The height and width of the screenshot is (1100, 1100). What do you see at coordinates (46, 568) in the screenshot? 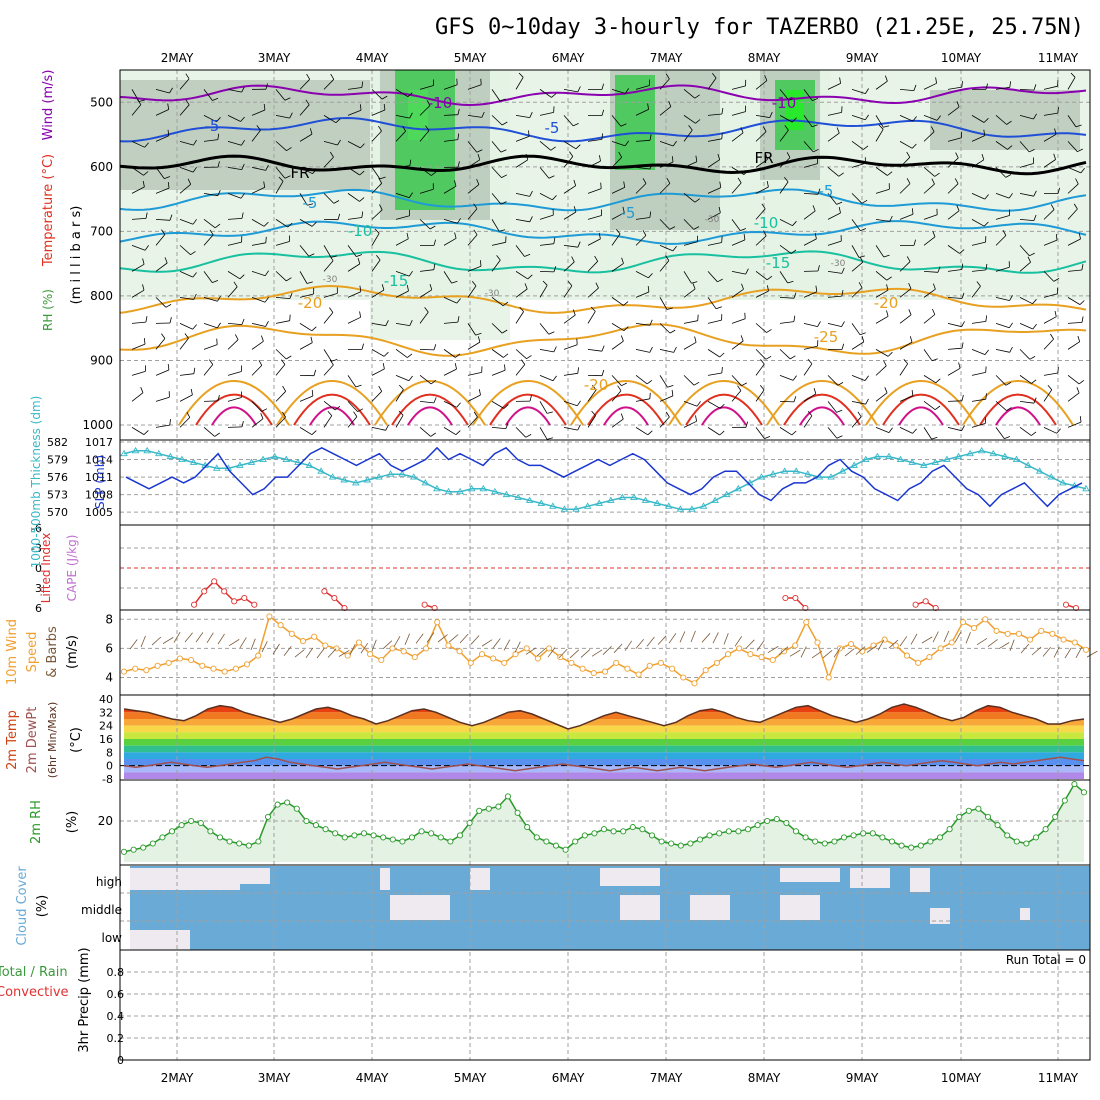
I see `lifted-index-axis-label: Lifted Index` at bounding box center [46, 568].